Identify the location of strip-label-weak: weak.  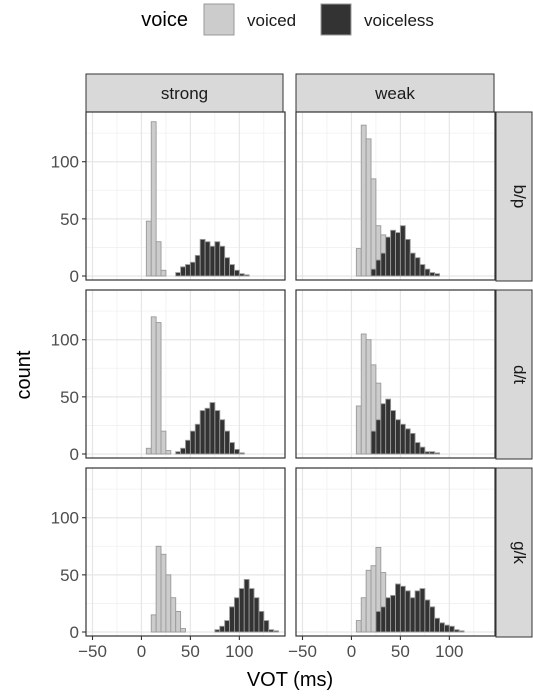
(394, 93).